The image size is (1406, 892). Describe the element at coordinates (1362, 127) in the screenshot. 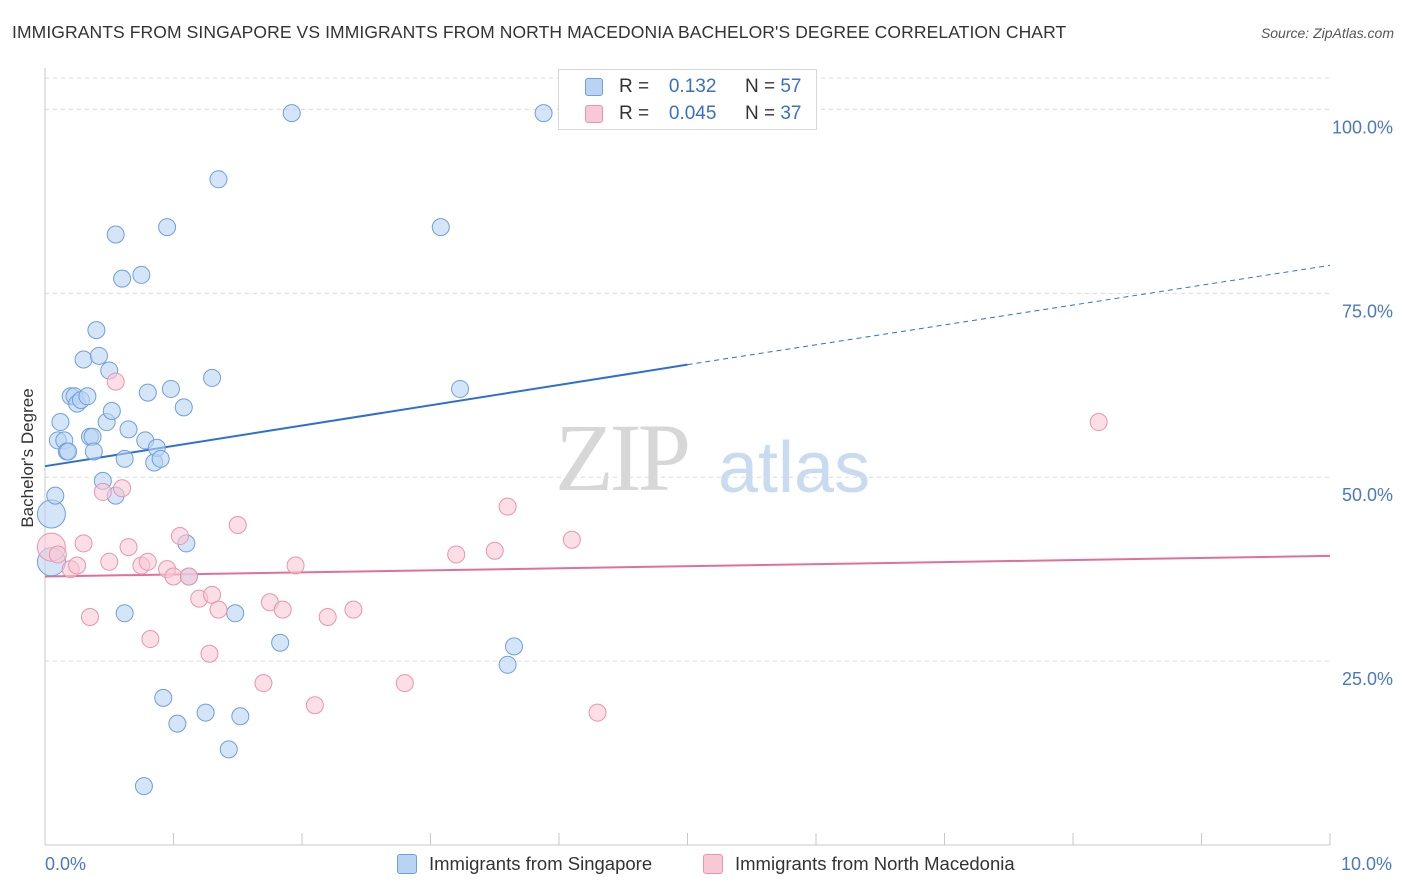

I see `y-tick-label-100: 100.0%` at that location.